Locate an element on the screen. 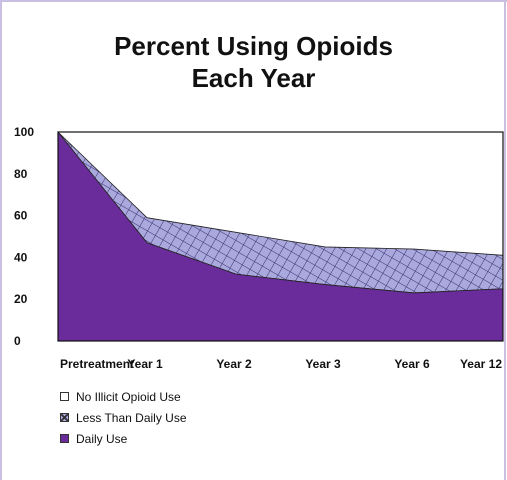  frame-border-right is located at coordinates (505, 240).